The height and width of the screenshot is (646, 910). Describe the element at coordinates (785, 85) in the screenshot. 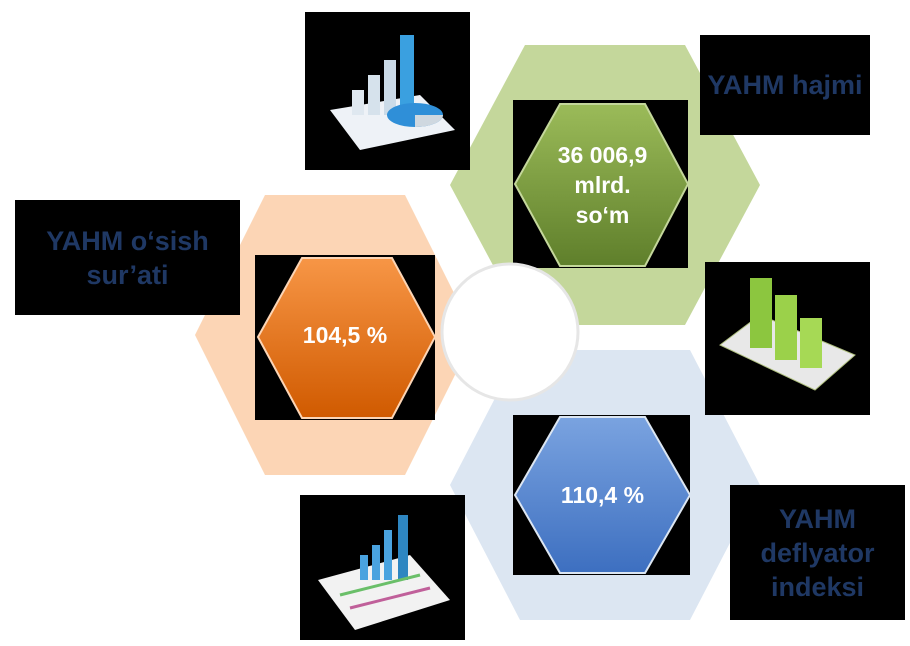

I see `label: YAHM hajmi` at that location.